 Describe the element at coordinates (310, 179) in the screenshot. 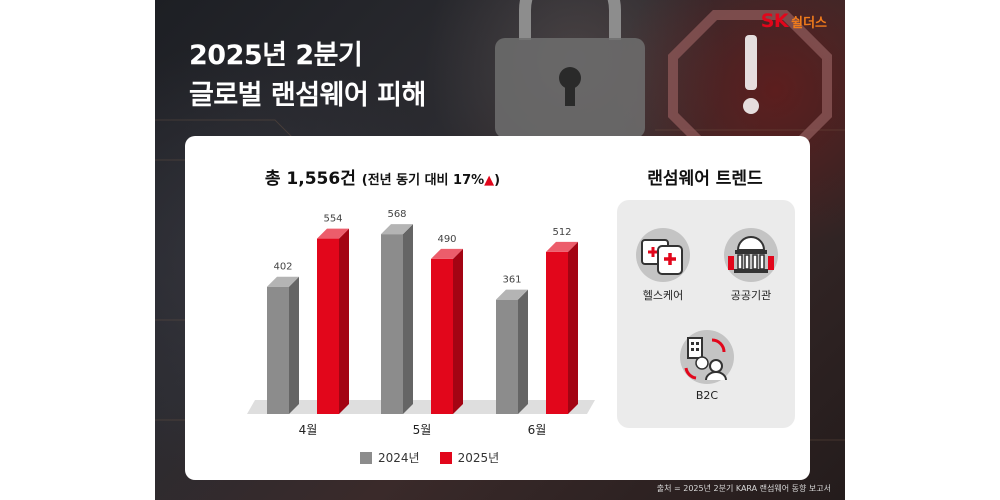

I see `chart-title-main: 총 1,556건` at that location.